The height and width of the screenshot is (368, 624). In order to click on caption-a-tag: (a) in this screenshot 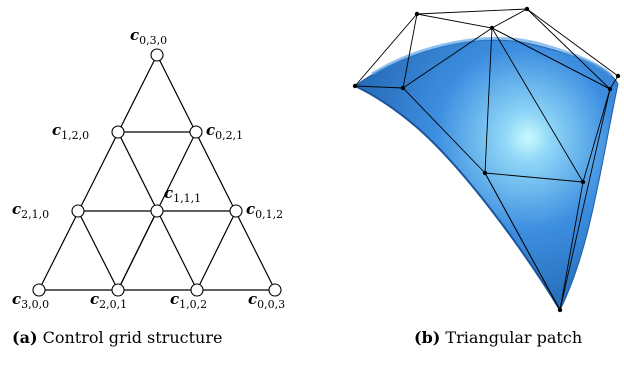, I will do `click(25, 337)`.